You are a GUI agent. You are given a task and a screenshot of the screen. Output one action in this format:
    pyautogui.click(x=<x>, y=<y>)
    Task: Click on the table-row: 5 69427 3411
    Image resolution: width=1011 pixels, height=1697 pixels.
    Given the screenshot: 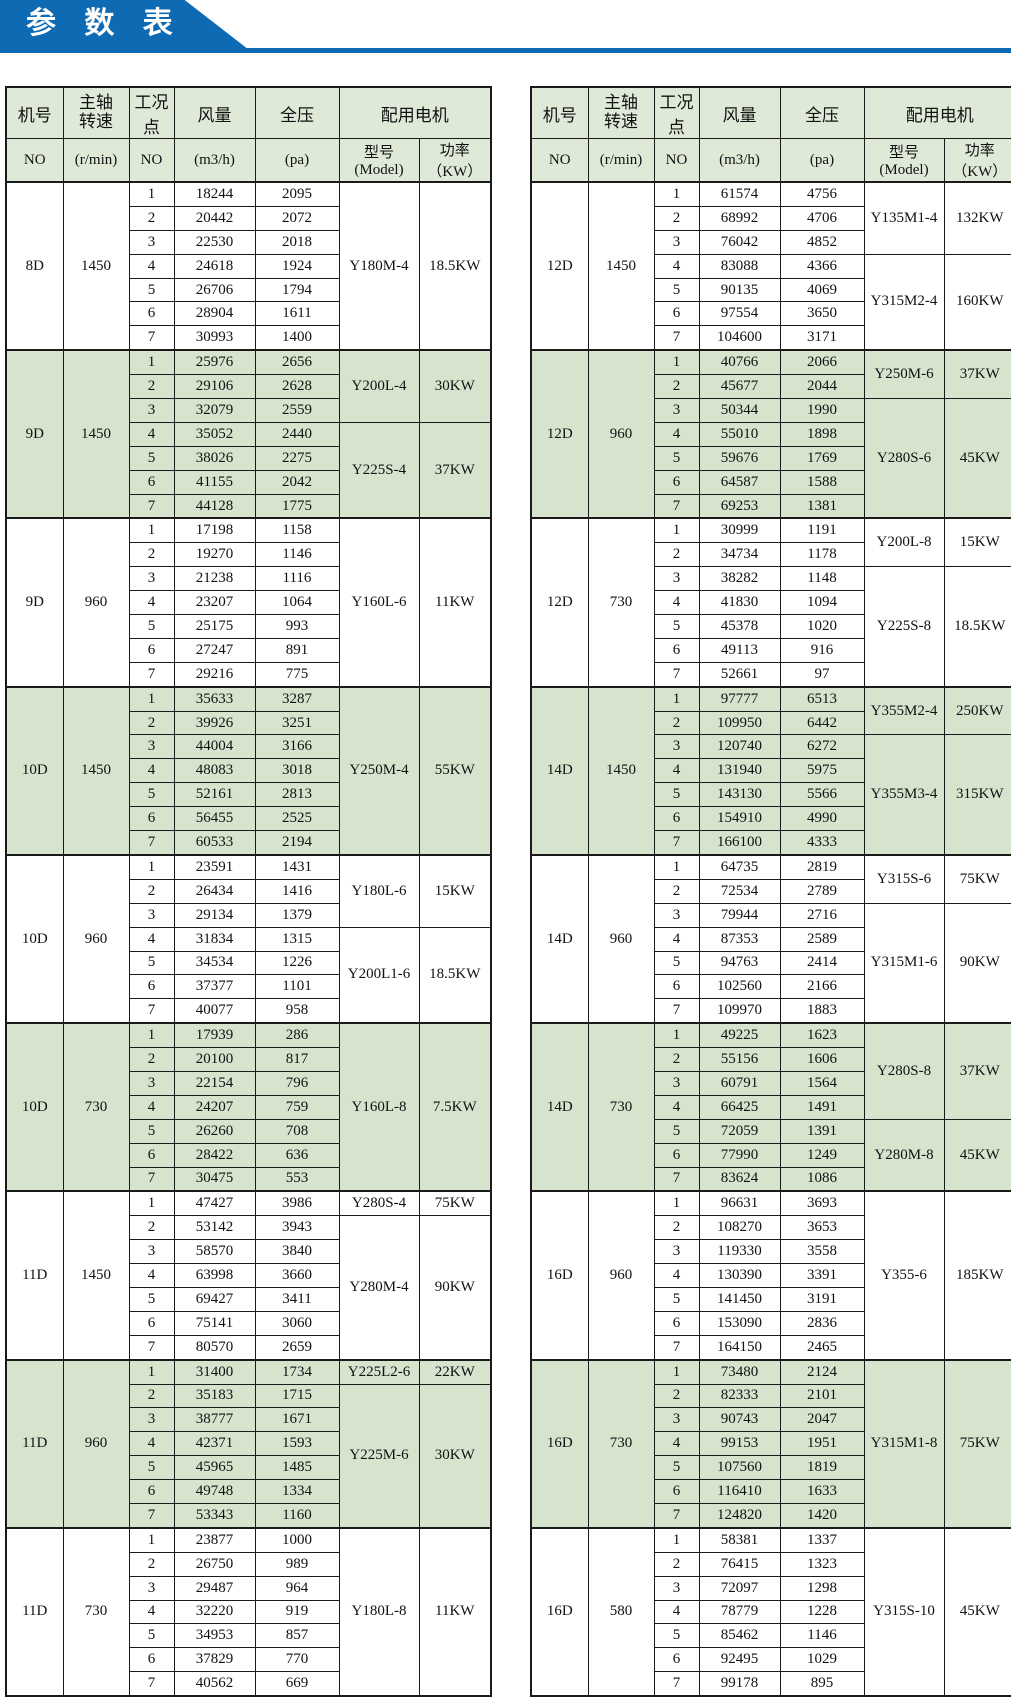 What is the action you would take?
    pyautogui.click(x=248, y=1299)
    